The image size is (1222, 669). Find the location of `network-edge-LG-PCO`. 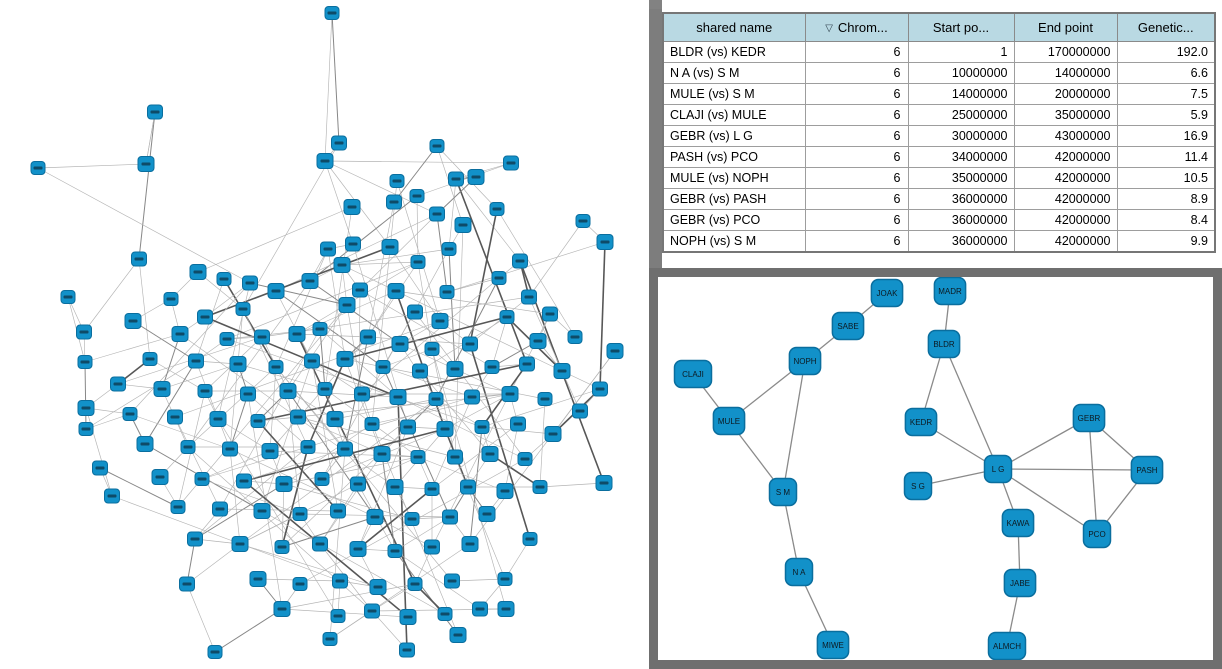

network-edge-LG-PCO is located at coordinates (1047, 501).